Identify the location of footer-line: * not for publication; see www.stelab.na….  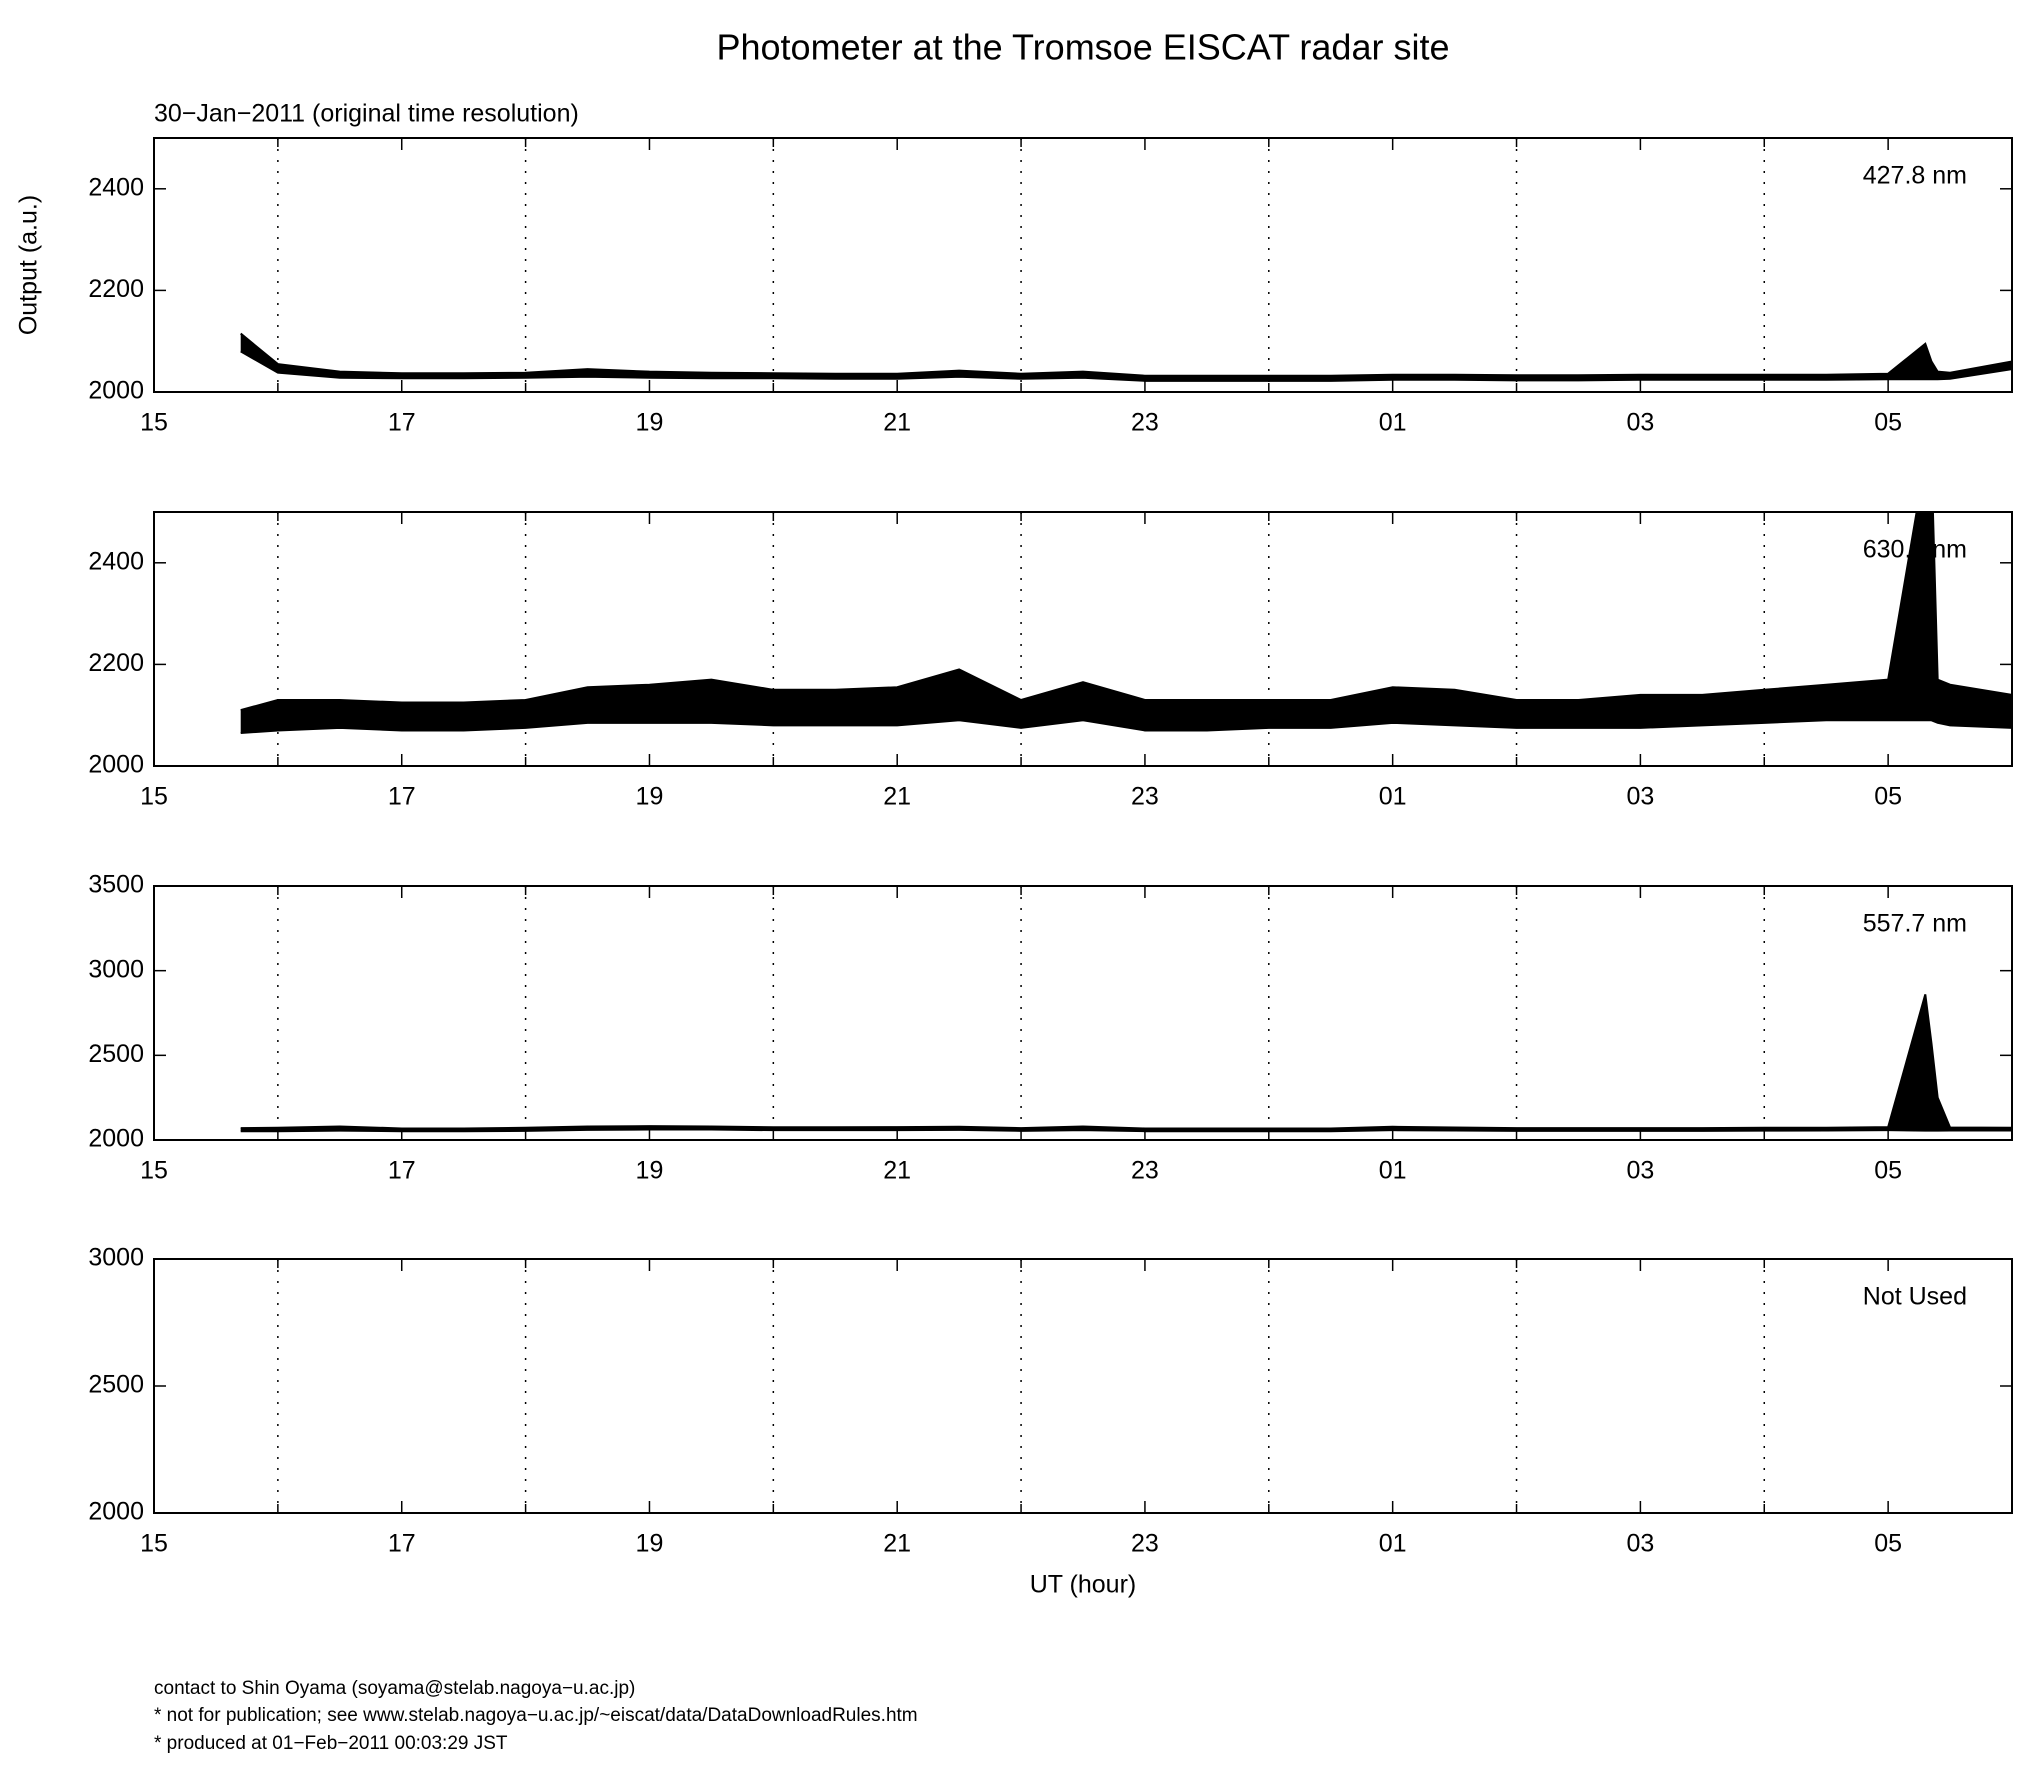
(536, 1715).